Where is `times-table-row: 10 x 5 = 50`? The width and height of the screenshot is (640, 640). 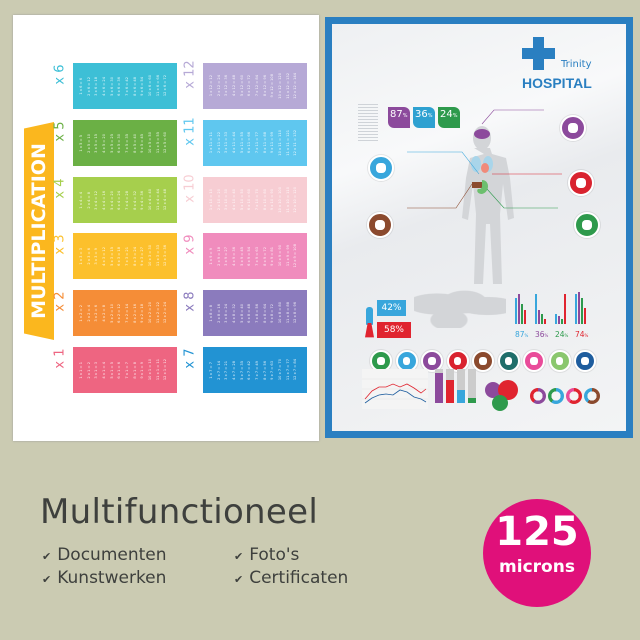 times-table-row: 10 x 5 = 50 is located at coordinates (149, 143).